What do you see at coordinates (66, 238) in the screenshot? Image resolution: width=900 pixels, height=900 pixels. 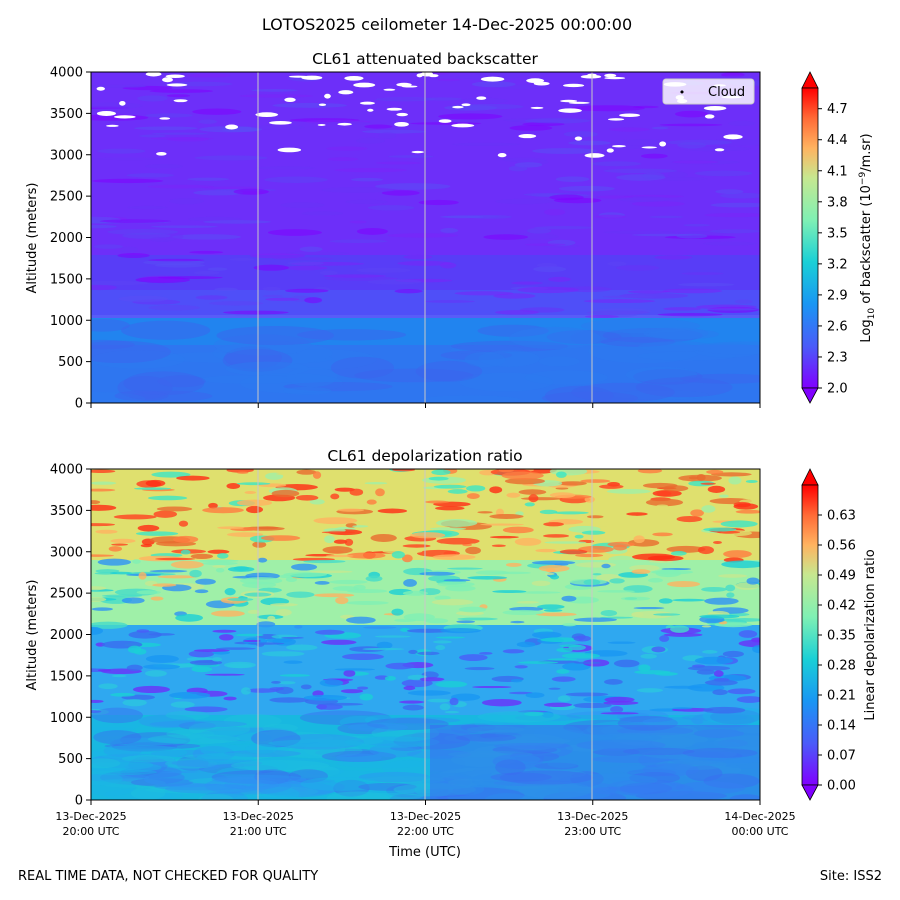 I see `y-tick-label: 2000` at bounding box center [66, 238].